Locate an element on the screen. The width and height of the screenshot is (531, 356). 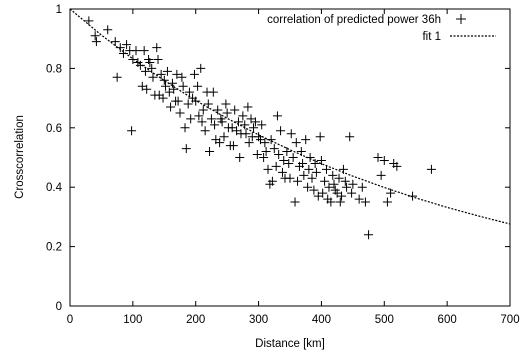
y-tick-label: 0.2 is located at coordinates (54, 248).